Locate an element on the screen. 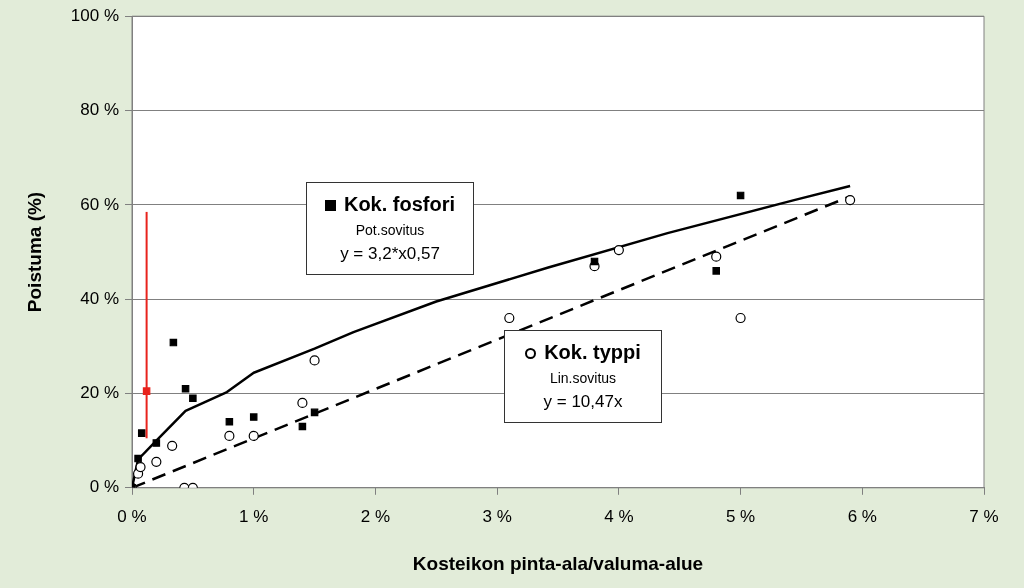  y-tick-label: 100 % is located at coordinates (94, 15).